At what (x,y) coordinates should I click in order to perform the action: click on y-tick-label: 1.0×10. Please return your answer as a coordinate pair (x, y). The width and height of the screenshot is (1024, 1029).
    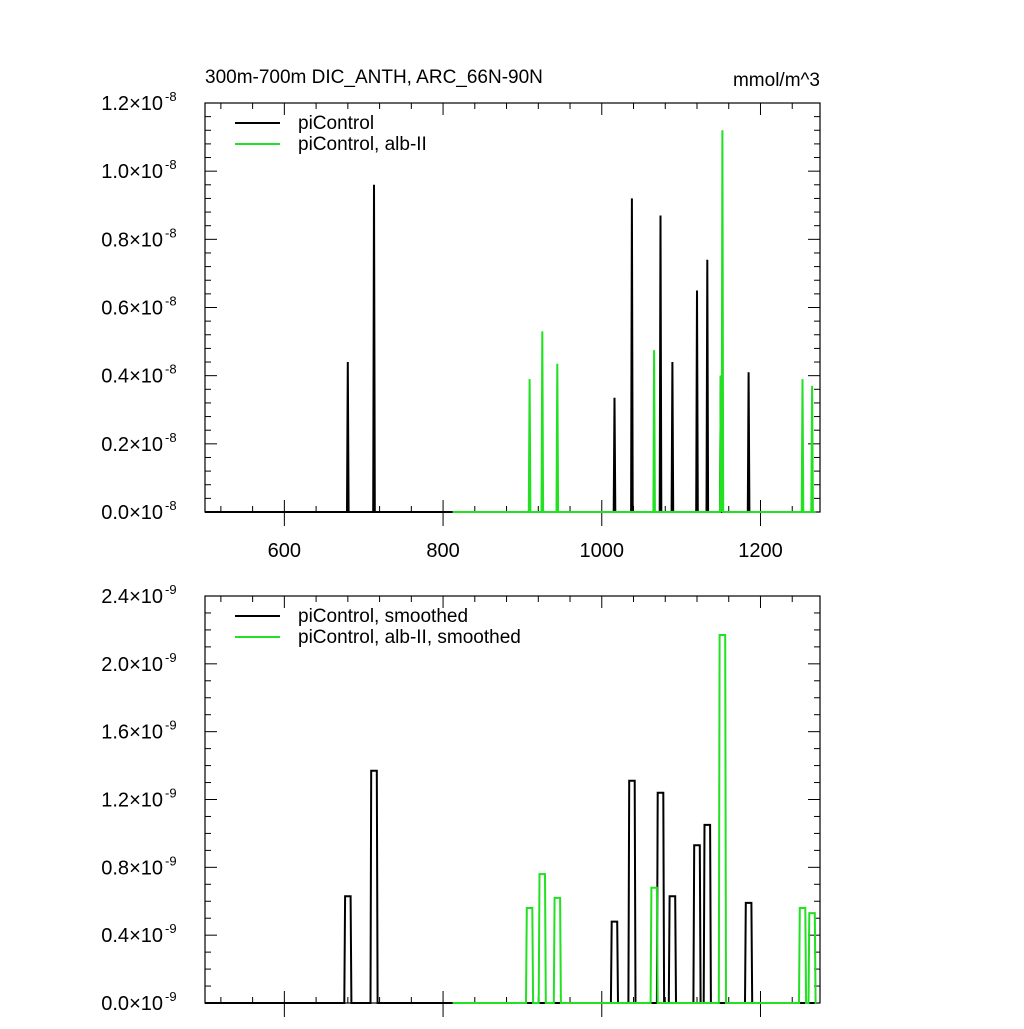
    Looking at the image, I should click on (132, 172).